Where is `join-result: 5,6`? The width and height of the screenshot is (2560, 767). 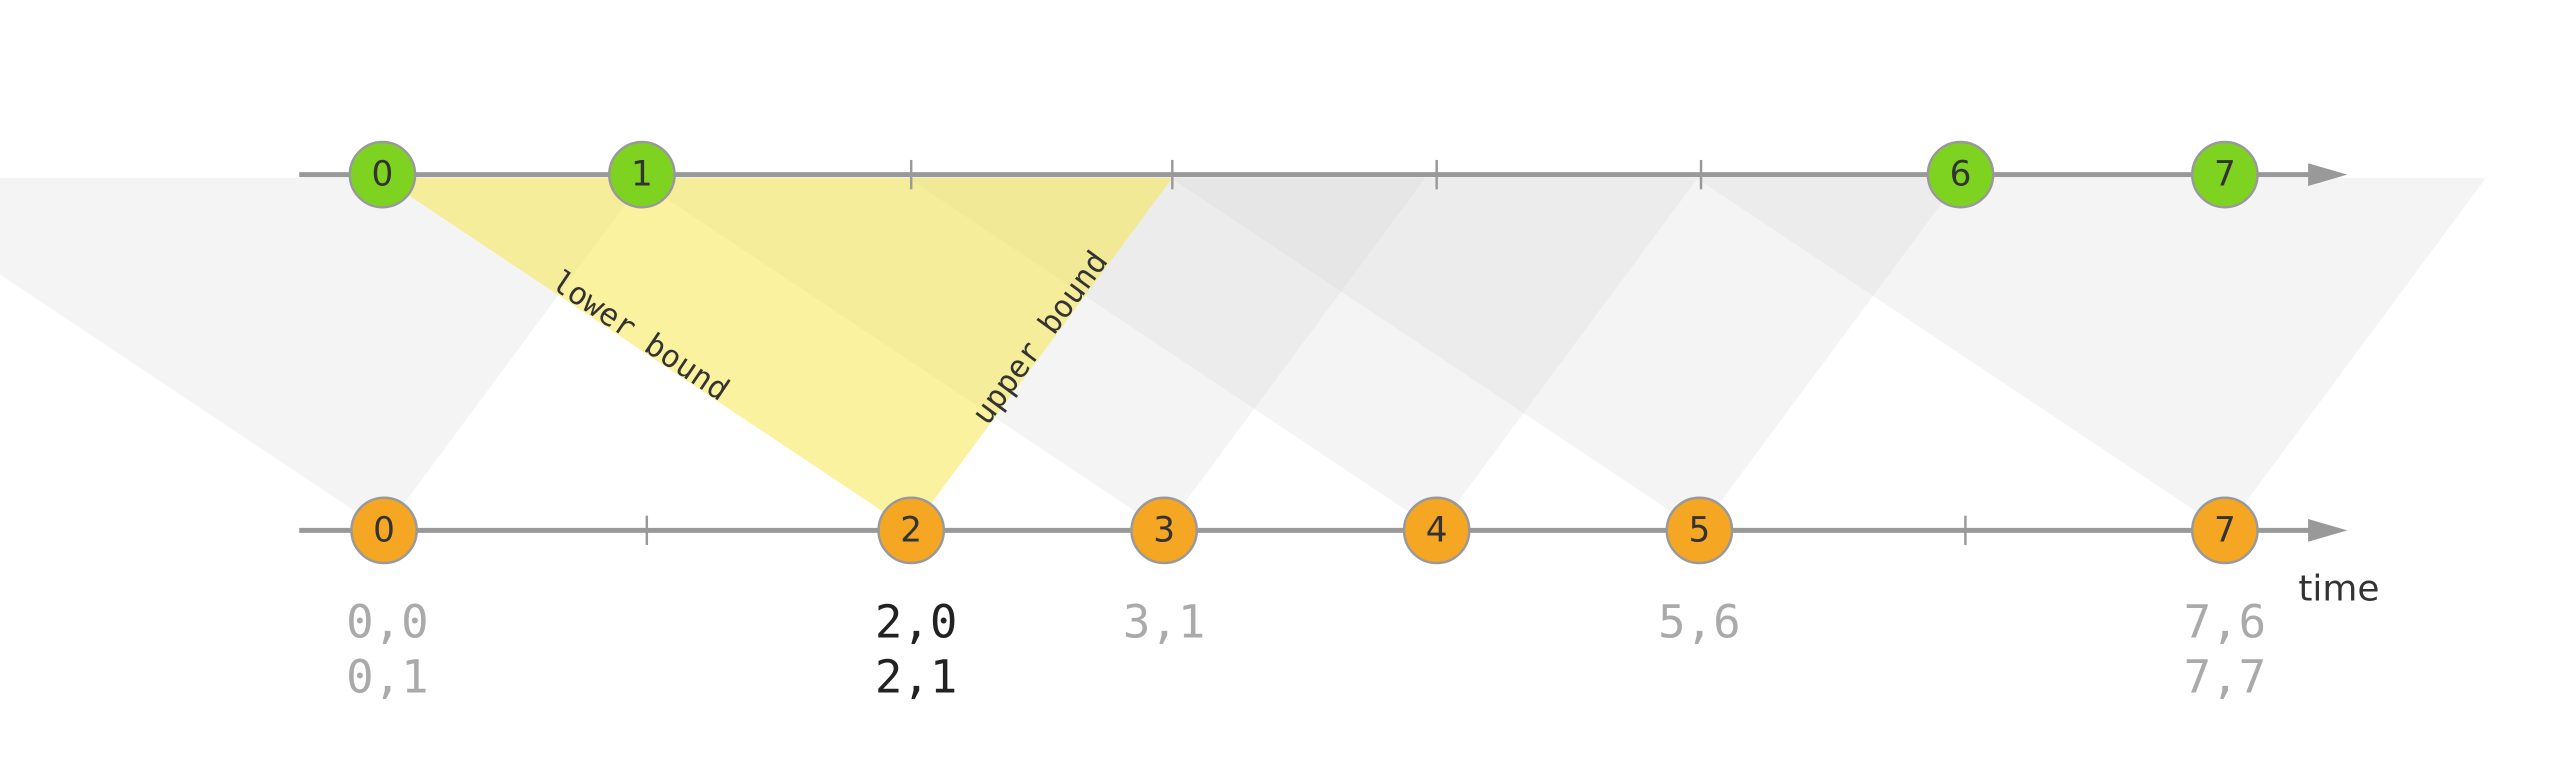 join-result: 5,6 is located at coordinates (1699, 621).